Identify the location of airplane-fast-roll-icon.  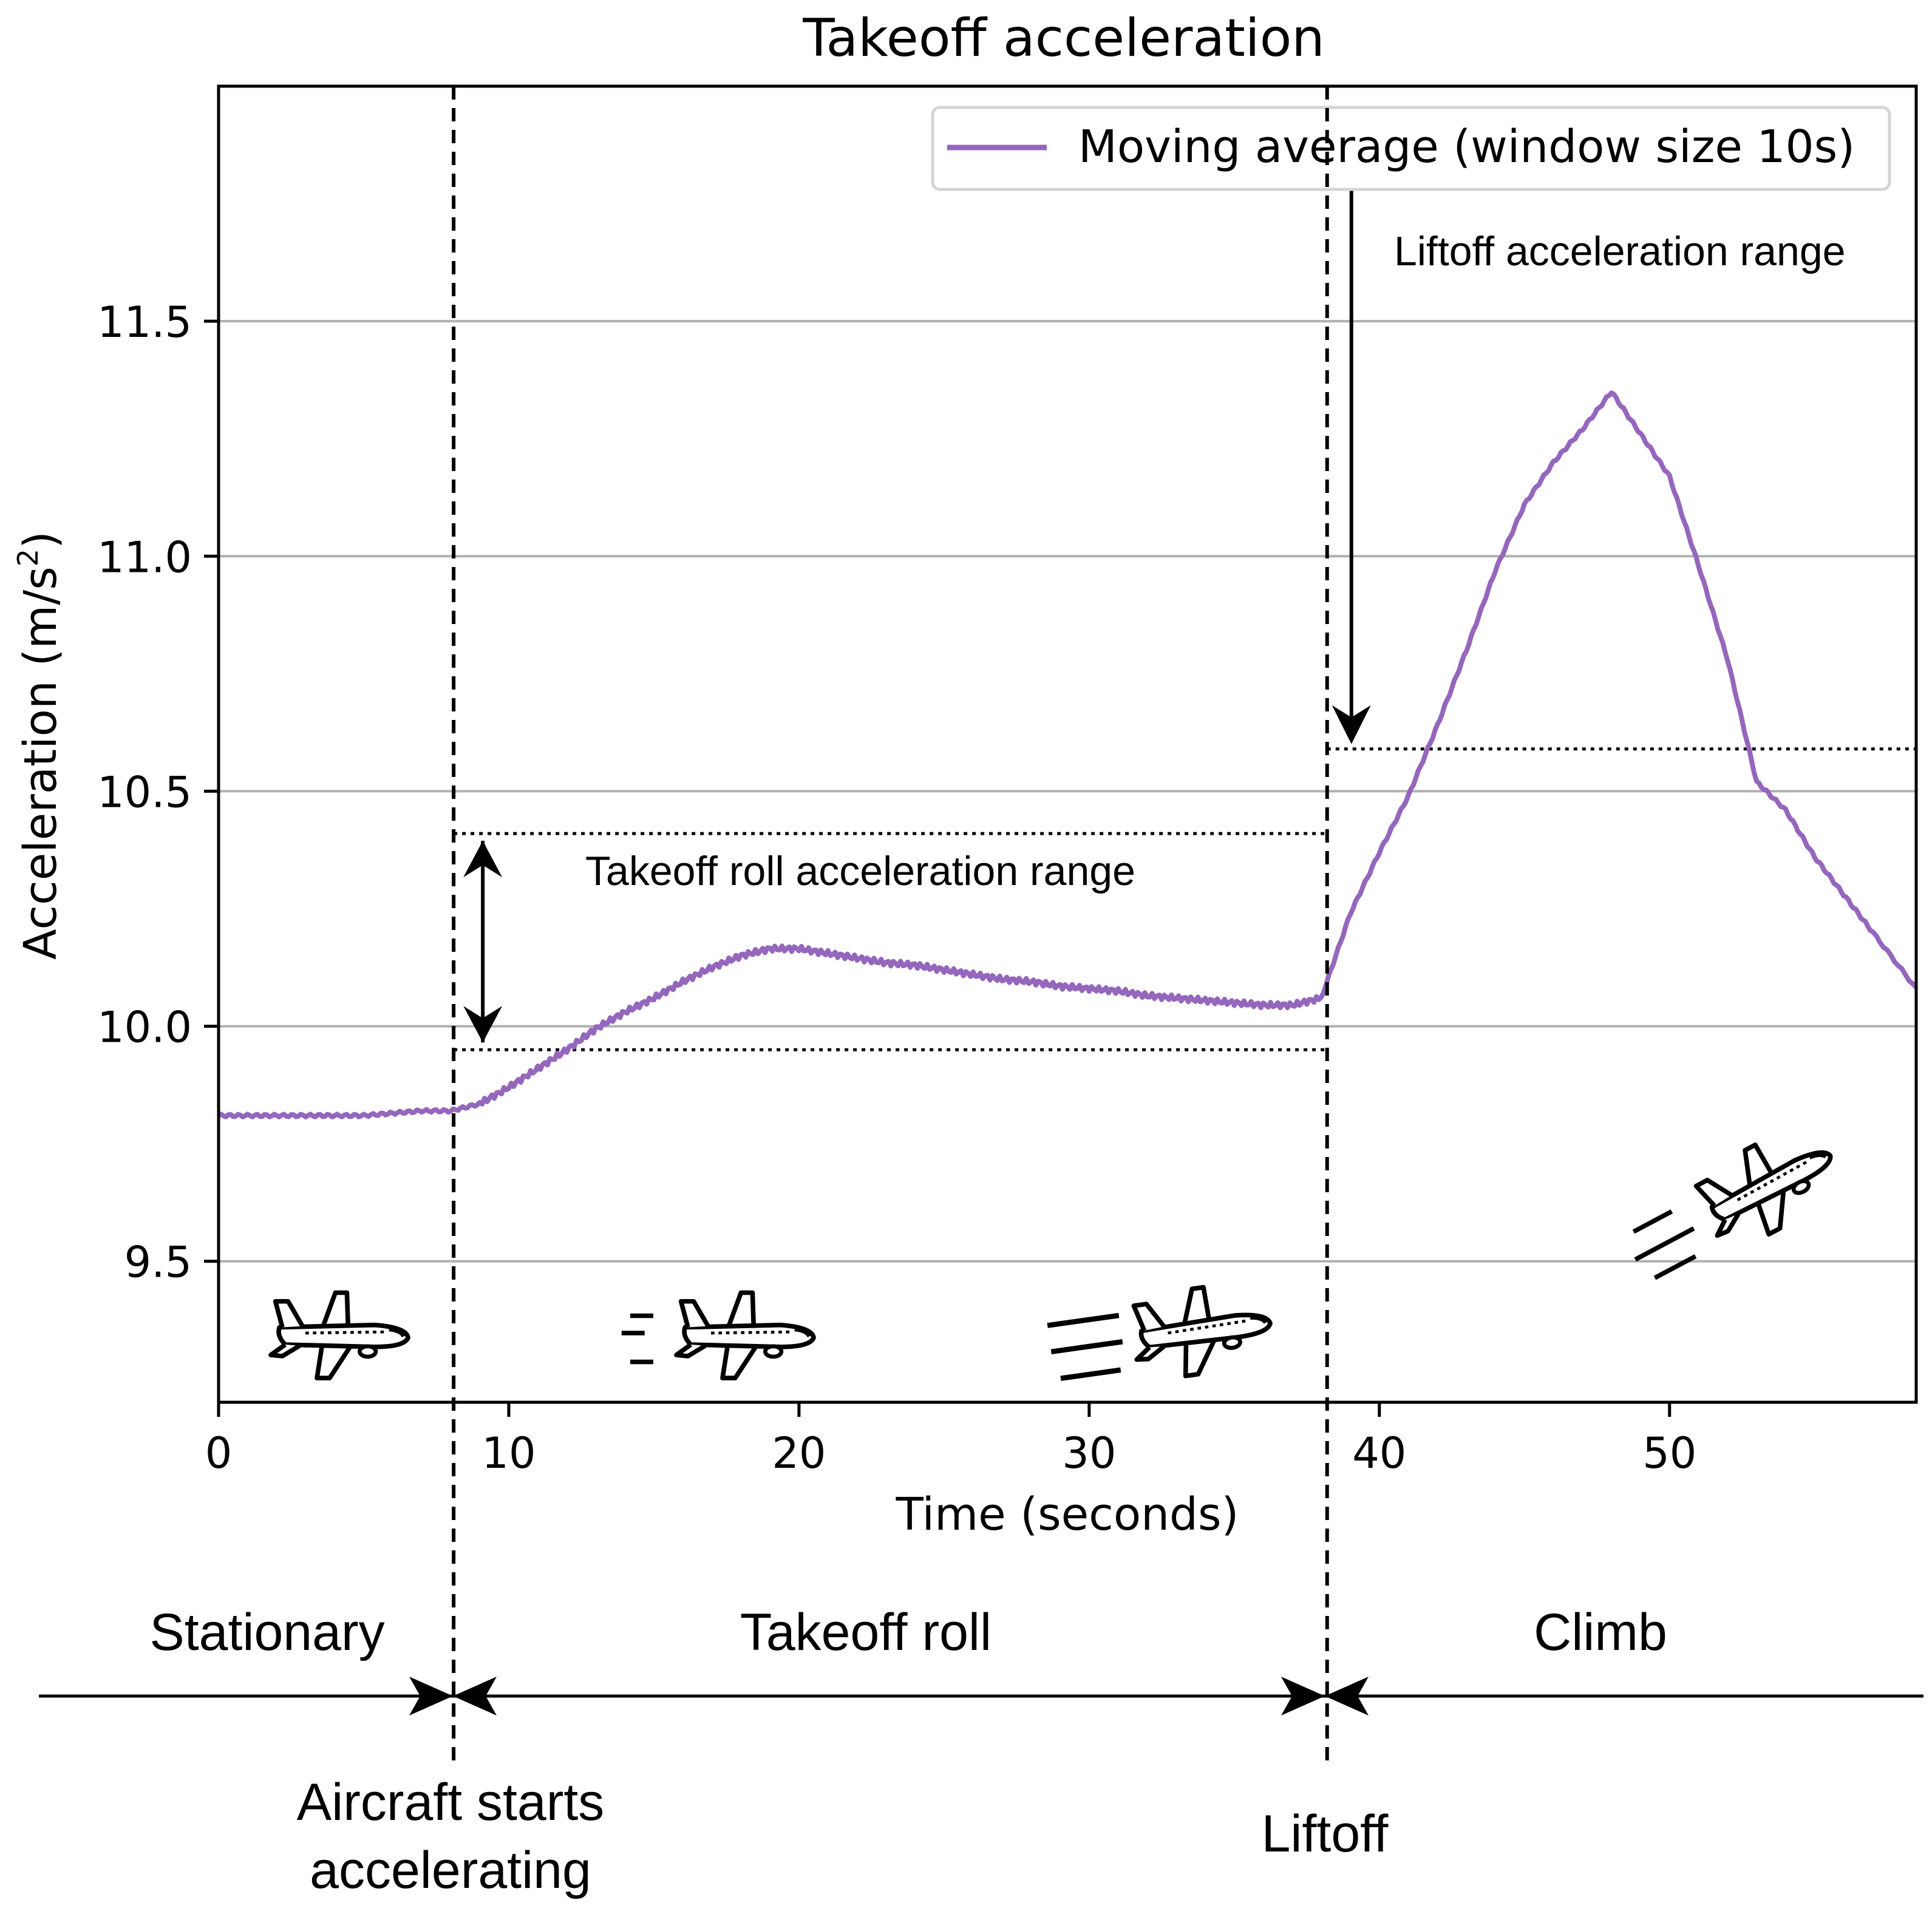
(1161, 1336).